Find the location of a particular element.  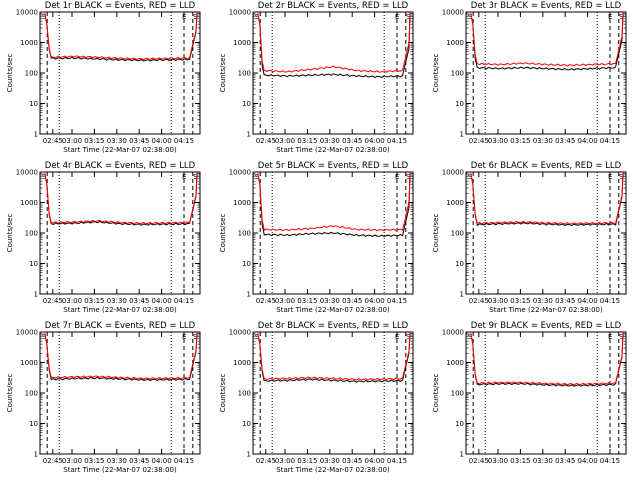

x-tick-label: 03:15 is located at coordinates (520, 461).